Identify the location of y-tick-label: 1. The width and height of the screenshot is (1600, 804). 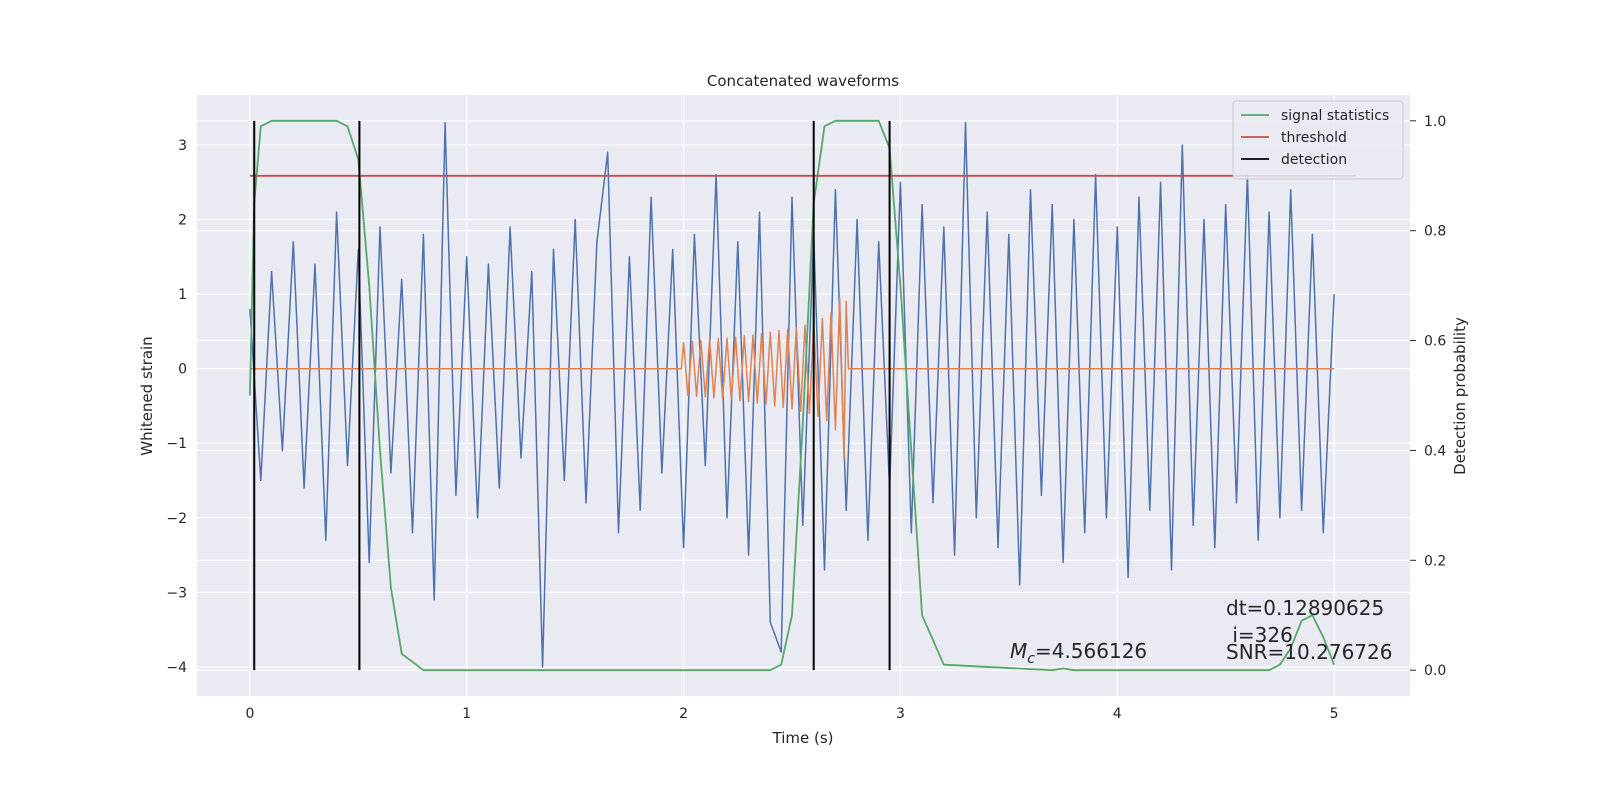
(182, 295).